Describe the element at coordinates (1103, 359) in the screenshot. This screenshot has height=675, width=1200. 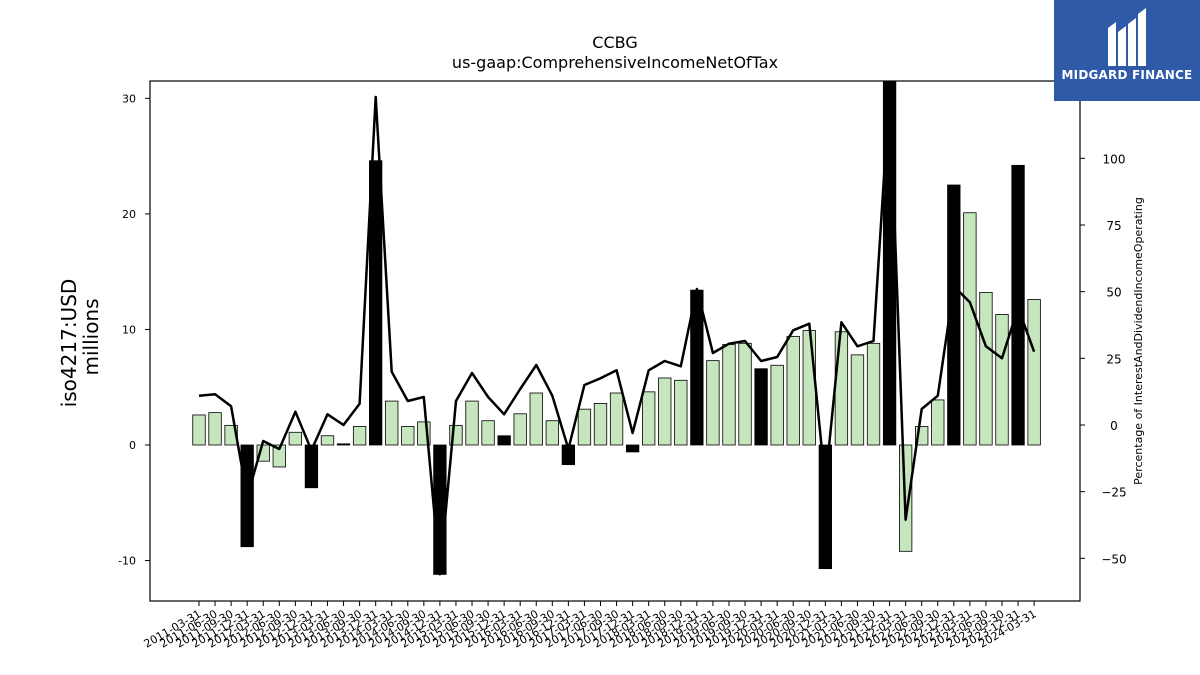
I see `right-axis: −50 −25 0 25 50 75 100` at that location.